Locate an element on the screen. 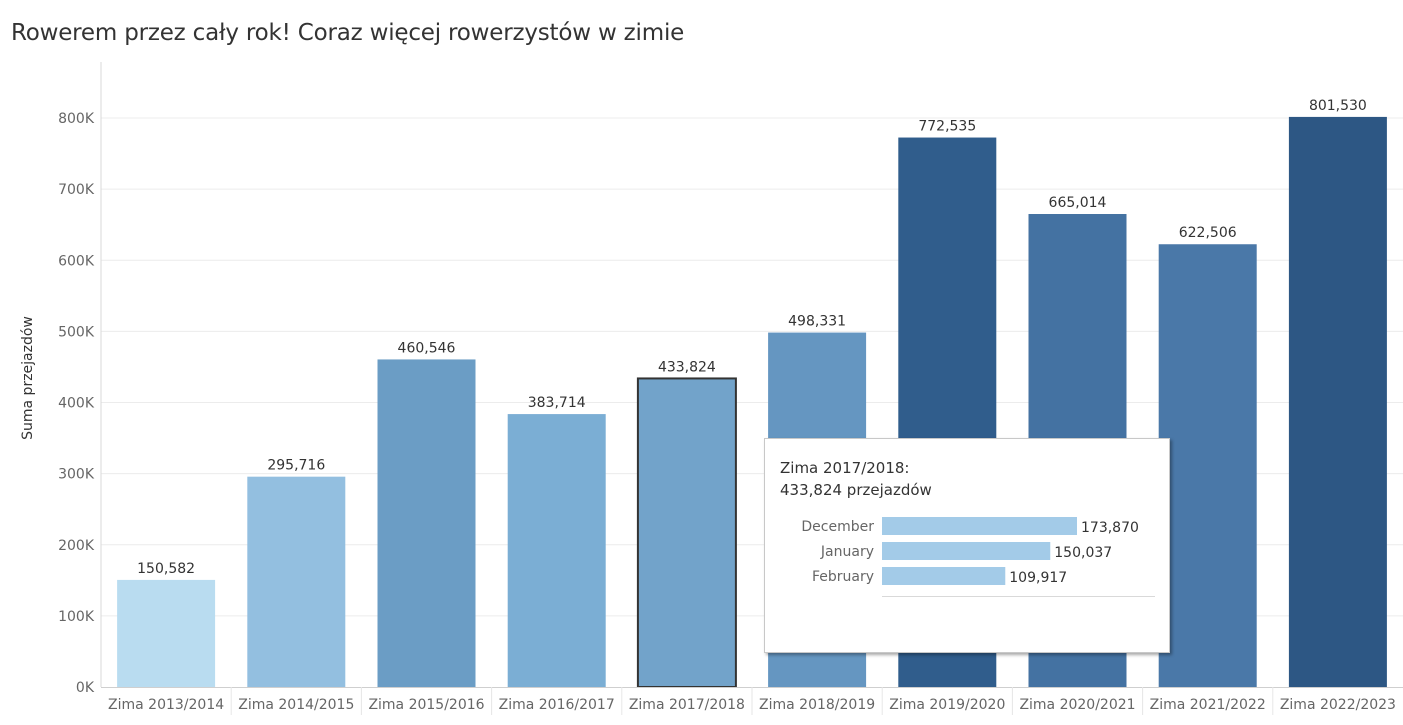 This screenshot has width=1403, height=725. x-tick-label: Zima 2020/2021 is located at coordinates (1077, 705).